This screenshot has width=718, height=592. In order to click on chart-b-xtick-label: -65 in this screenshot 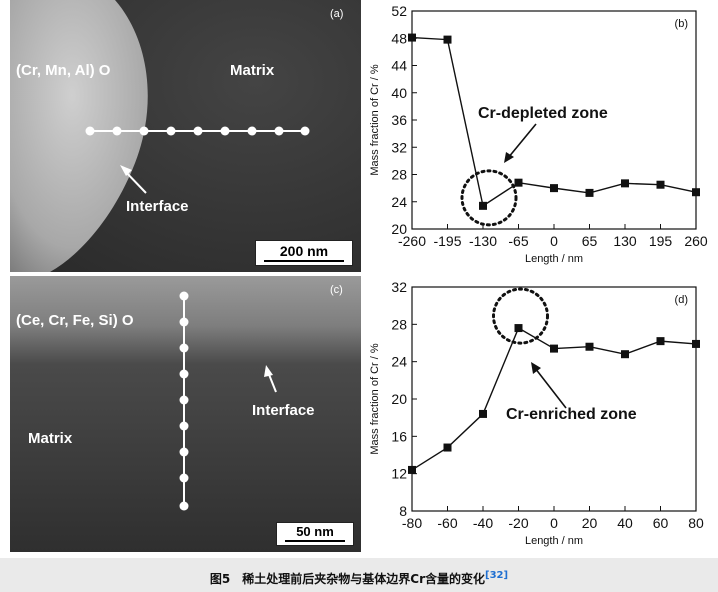, I will do `click(518, 241)`.